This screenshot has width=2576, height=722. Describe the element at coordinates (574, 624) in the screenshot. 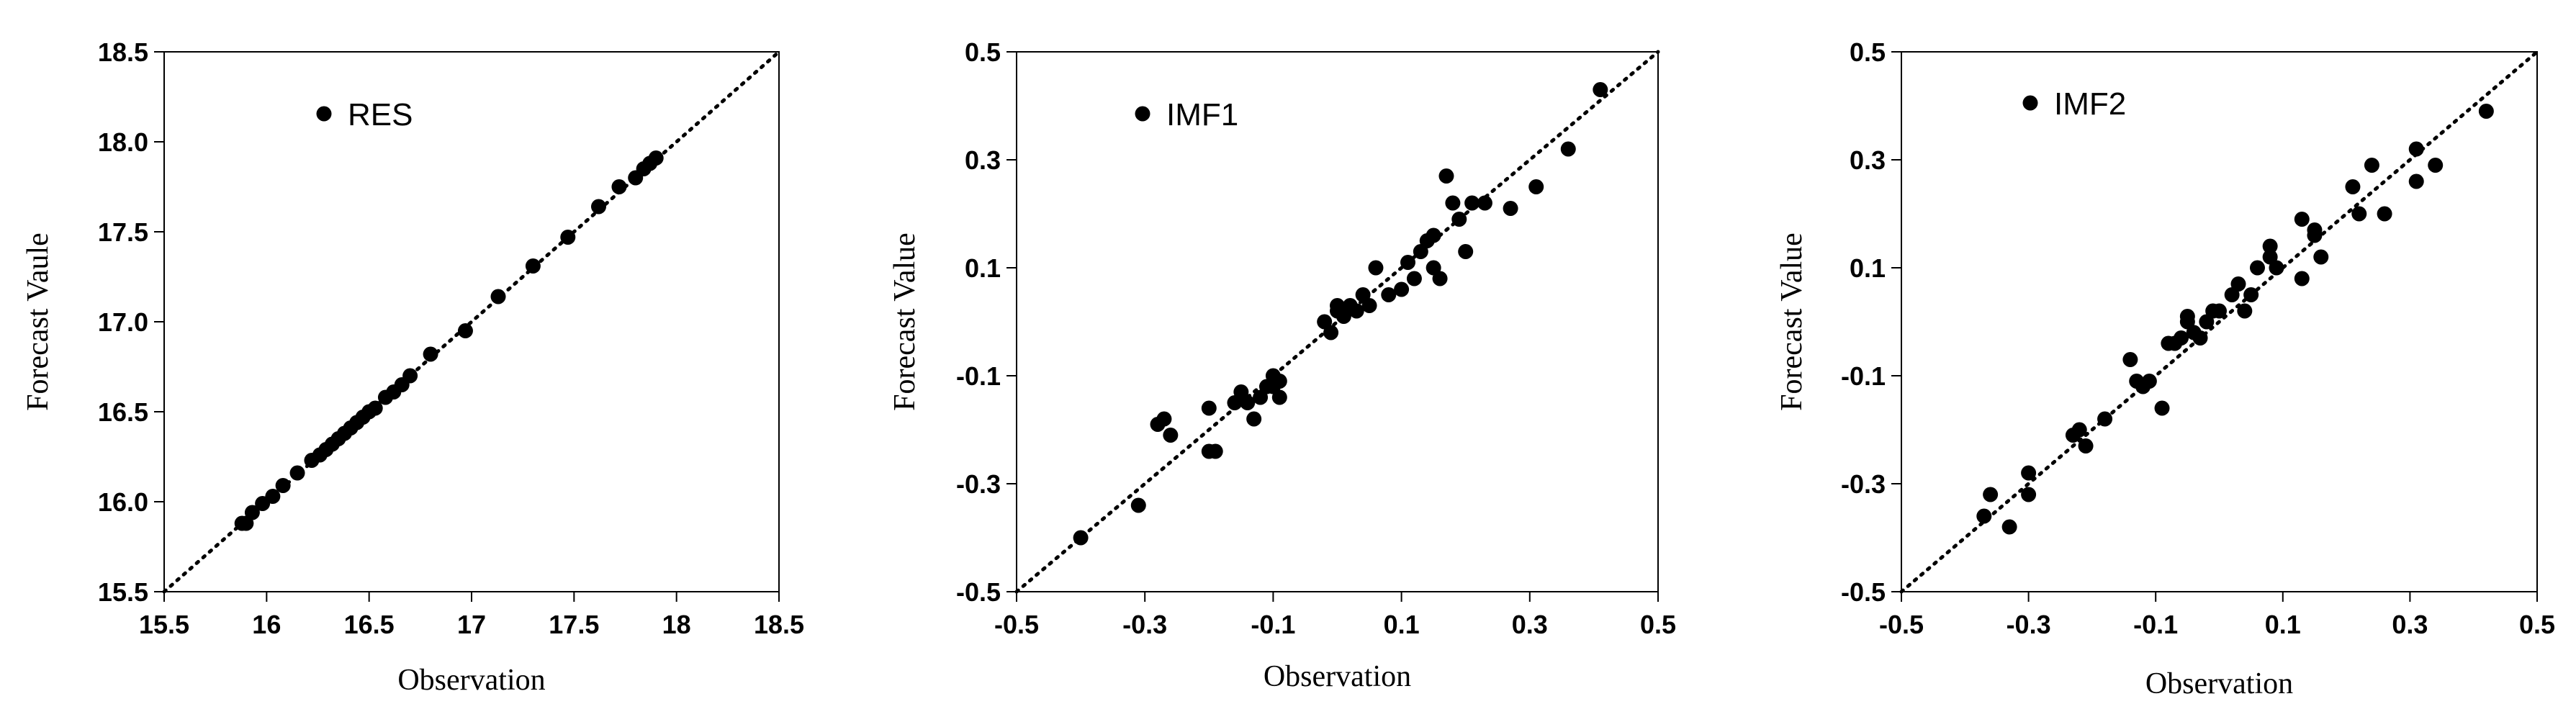

I see `x-tick-label: 17.5` at that location.